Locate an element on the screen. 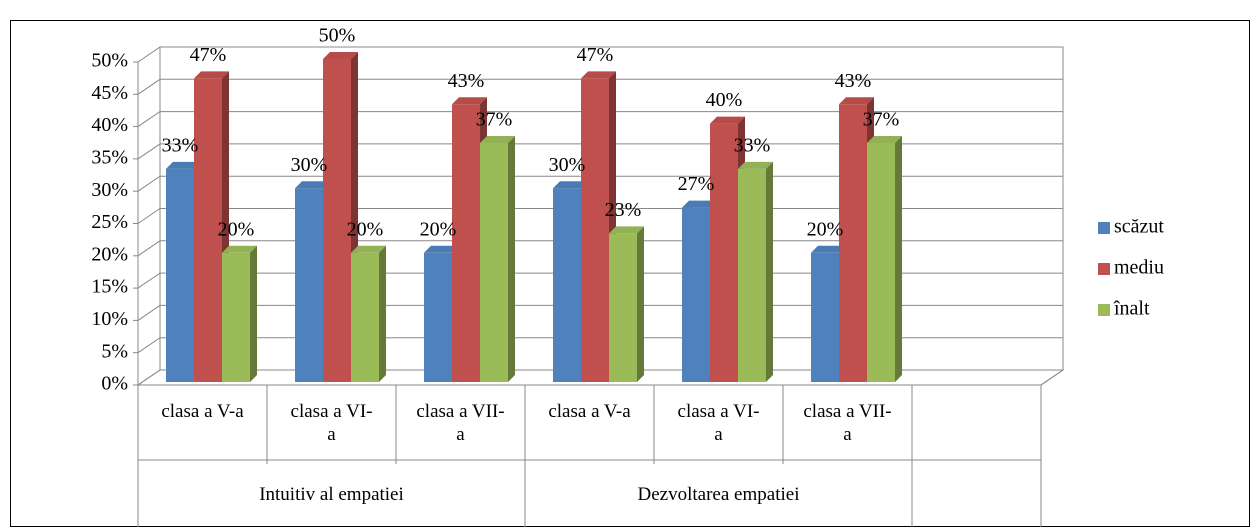  y-tick-label: 15% is located at coordinates (109, 287).